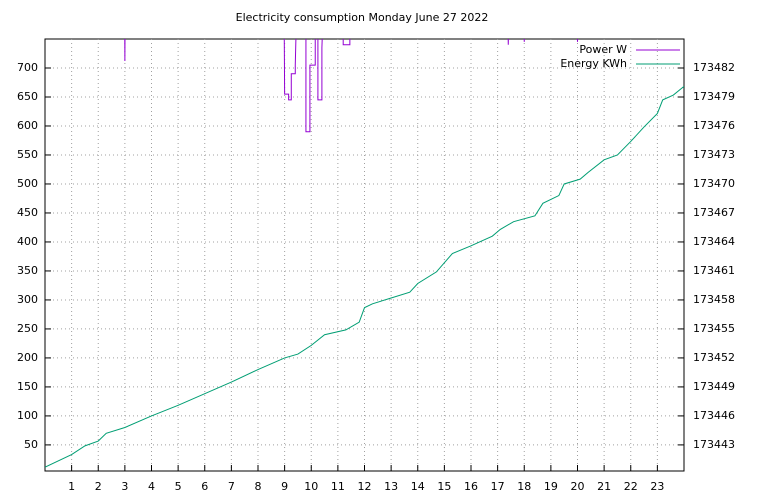  Describe the element at coordinates (714, 241) in the screenshot. I see `y2-tick-label: 173464` at that location.